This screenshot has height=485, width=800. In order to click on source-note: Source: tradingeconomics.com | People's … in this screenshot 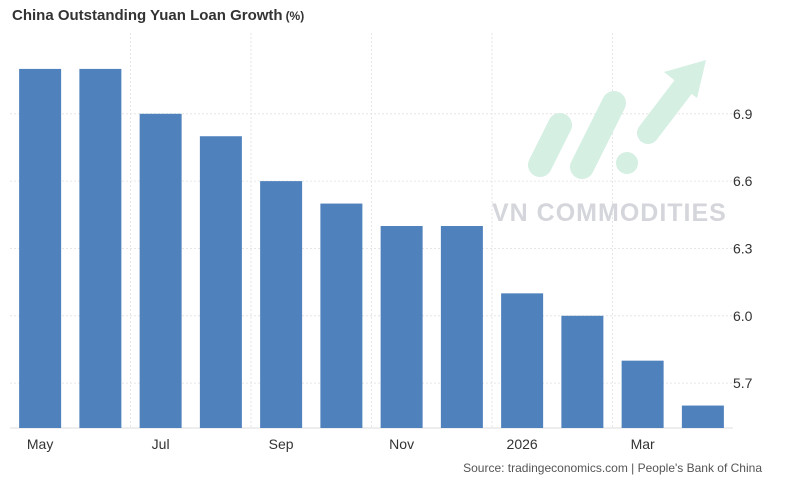, I will do `click(612, 468)`.